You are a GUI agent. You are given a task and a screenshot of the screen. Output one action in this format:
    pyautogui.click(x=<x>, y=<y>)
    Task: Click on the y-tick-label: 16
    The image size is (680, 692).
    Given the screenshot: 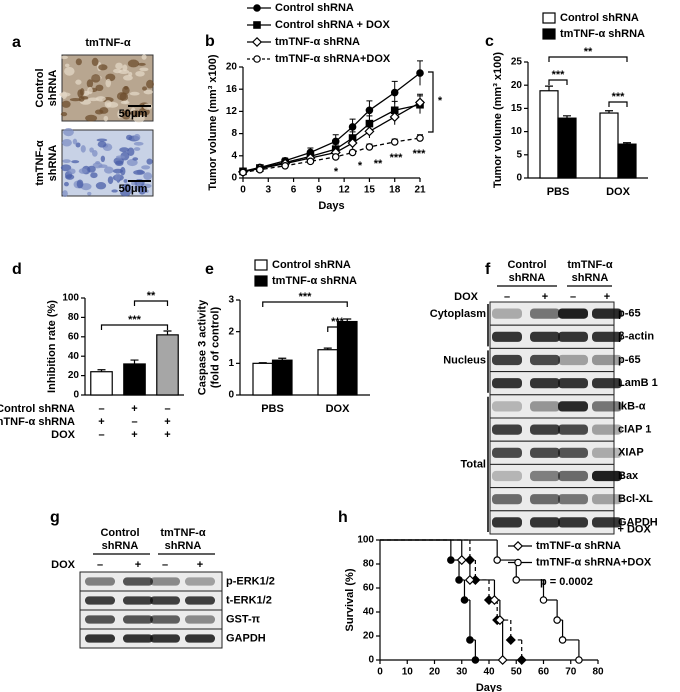 What is the action you would take?
    pyautogui.click(x=232, y=89)
    